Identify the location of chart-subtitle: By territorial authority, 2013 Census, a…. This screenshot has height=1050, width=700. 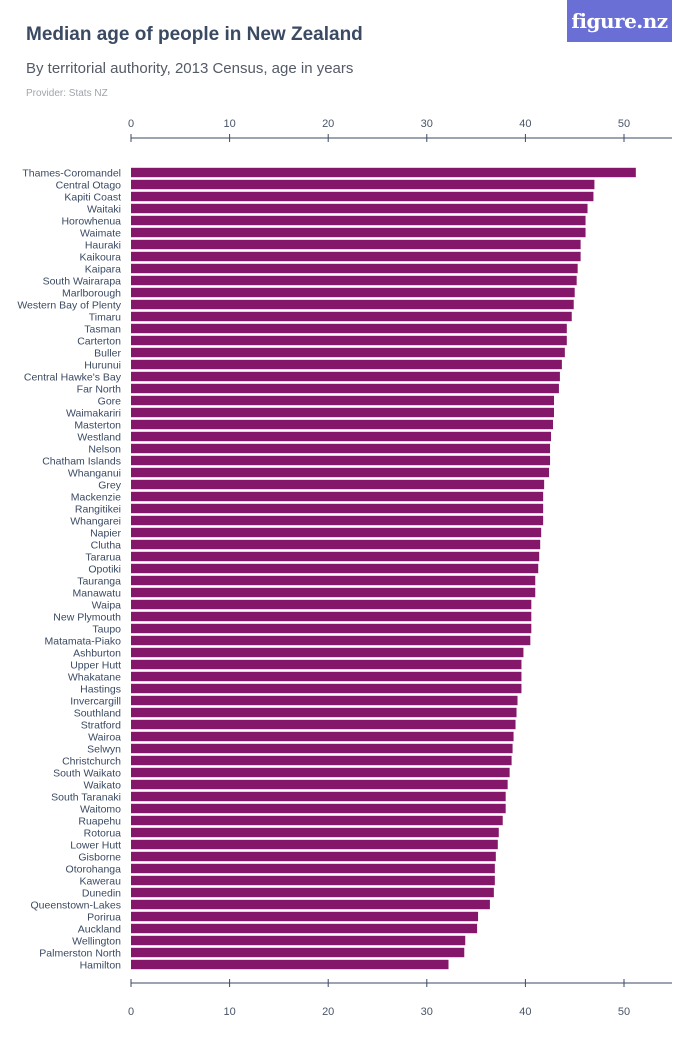
(190, 68).